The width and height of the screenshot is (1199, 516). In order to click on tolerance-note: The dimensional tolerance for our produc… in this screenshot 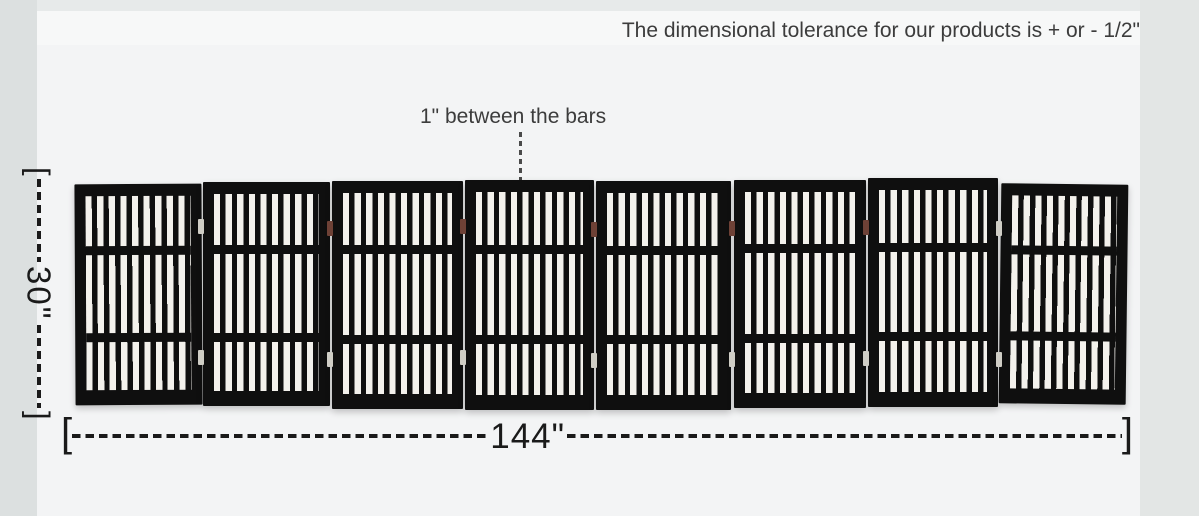, I will do `click(880, 30)`.